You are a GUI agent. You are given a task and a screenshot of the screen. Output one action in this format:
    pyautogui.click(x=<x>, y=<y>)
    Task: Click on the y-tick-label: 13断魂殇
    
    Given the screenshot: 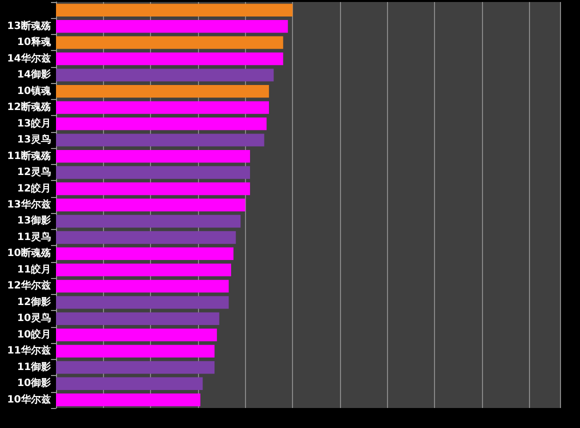 What is the action you would take?
    pyautogui.click(x=29, y=26)
    